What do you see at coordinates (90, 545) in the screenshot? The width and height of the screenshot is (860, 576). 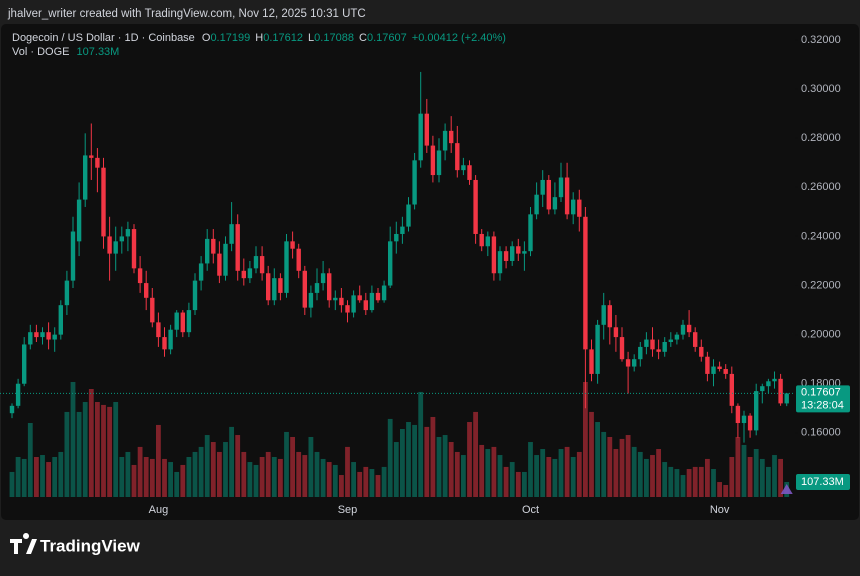 I see `brand-name: TradingView` at bounding box center [90, 545].